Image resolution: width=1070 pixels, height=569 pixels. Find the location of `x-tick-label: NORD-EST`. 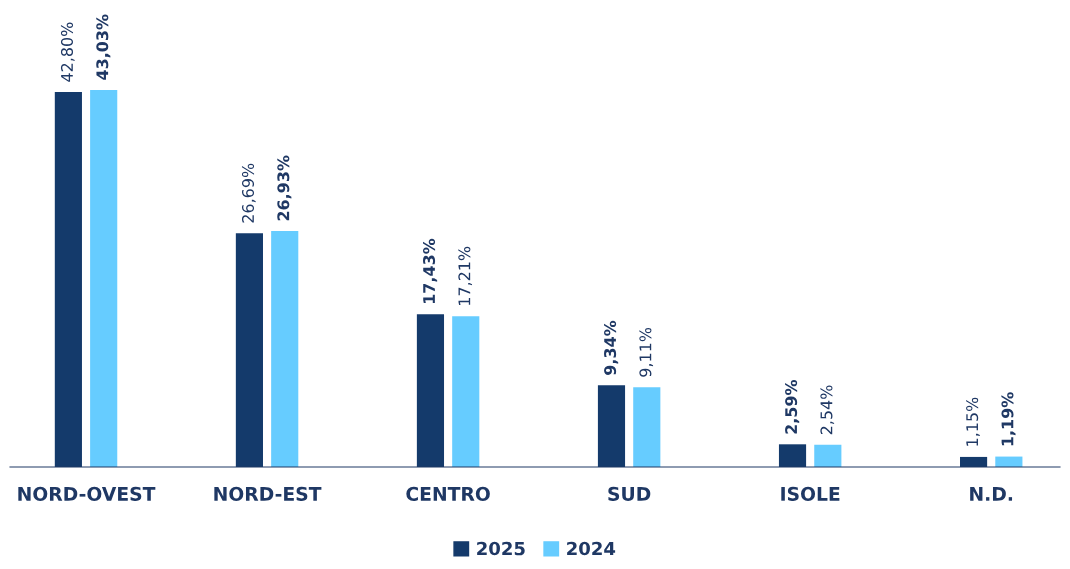

x-tick-label: NORD-EST is located at coordinates (268, 493).